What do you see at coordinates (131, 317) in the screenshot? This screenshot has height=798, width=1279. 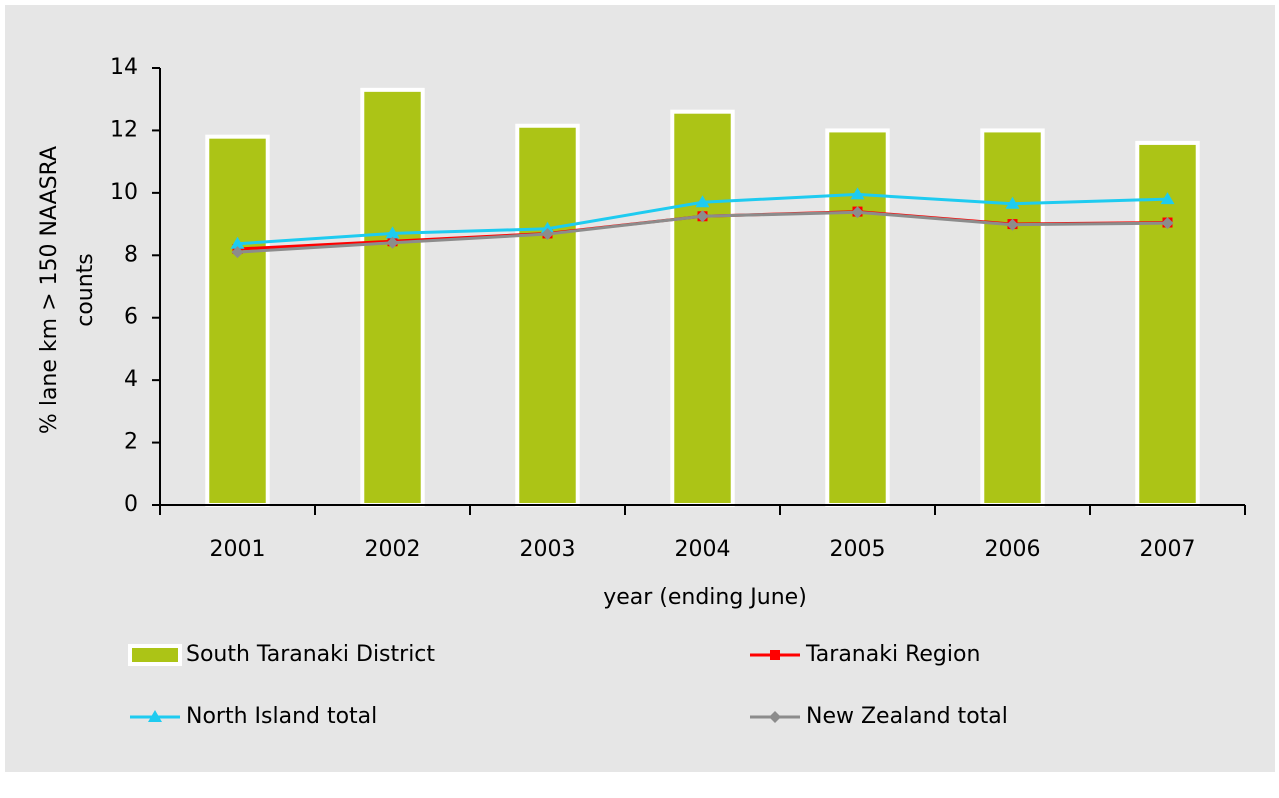 I see `y-tick-label: 6` at bounding box center [131, 317].